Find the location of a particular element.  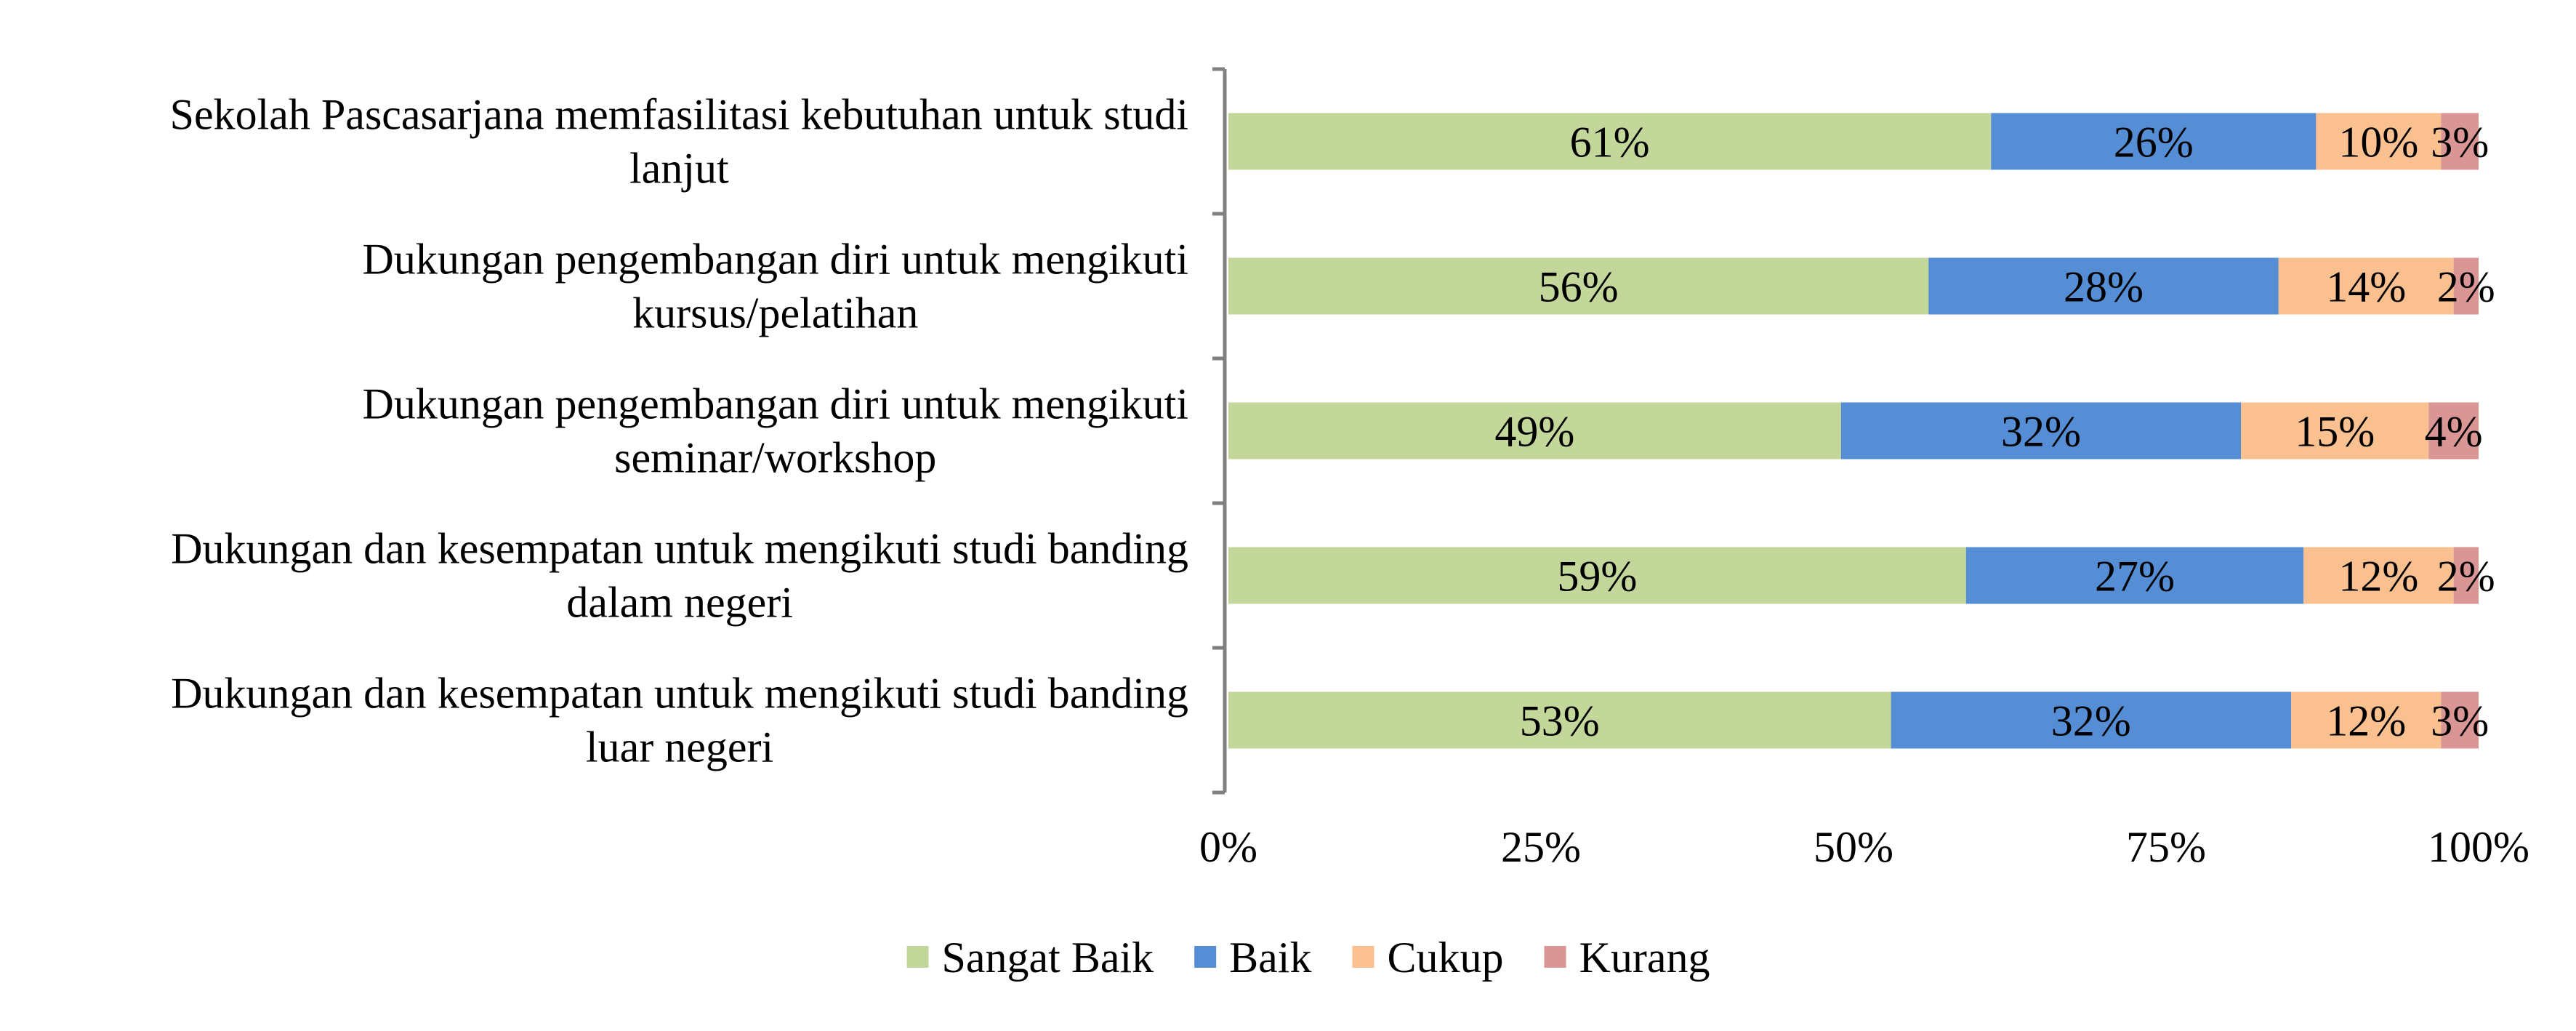

data-label: 4% is located at coordinates (2454, 432).